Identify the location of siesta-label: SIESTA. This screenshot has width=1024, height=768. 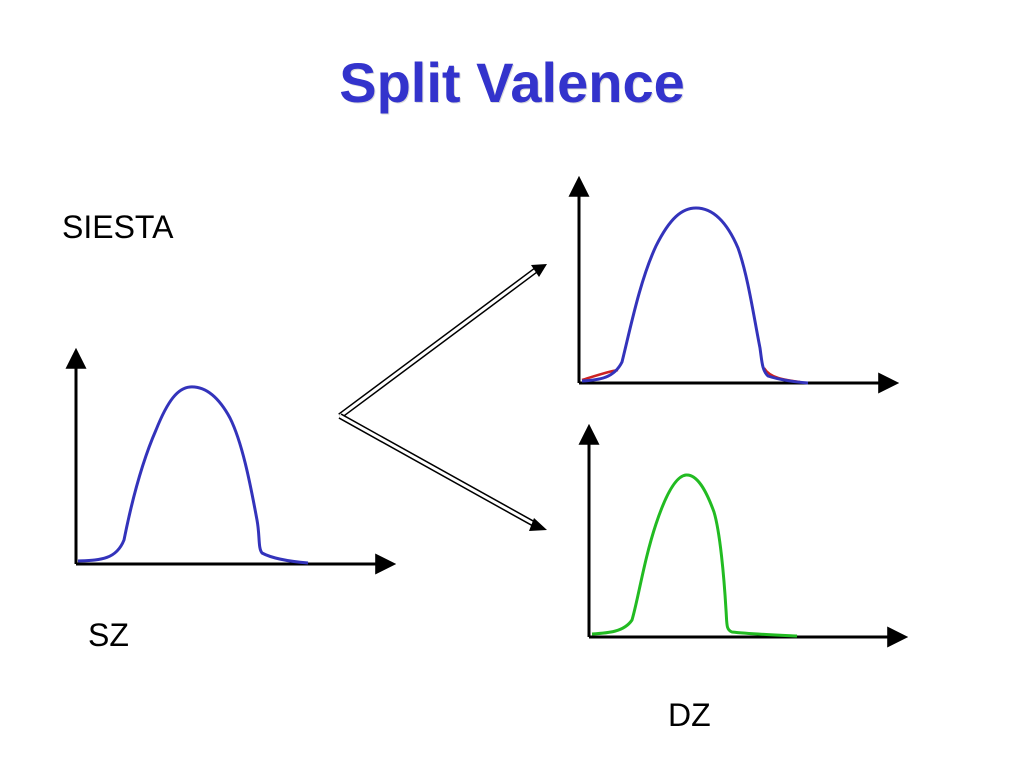
(118, 227).